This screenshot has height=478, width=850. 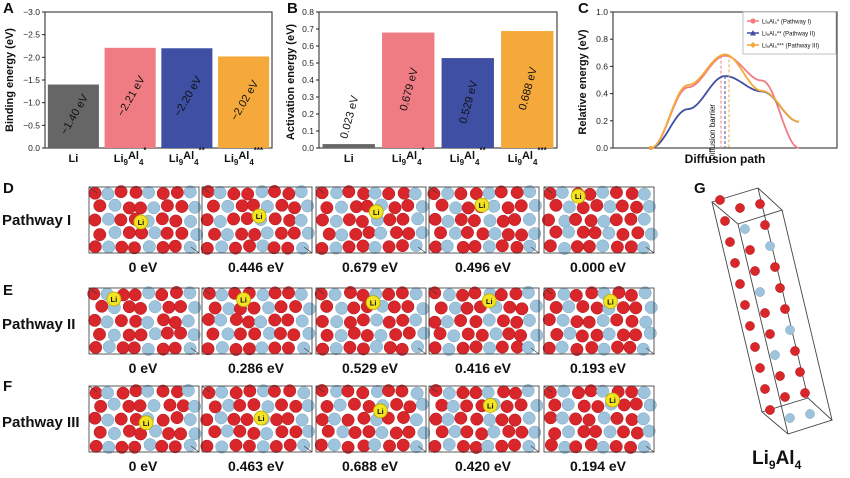 I want to click on structure-title: Li9Al4, so click(x=777, y=460).